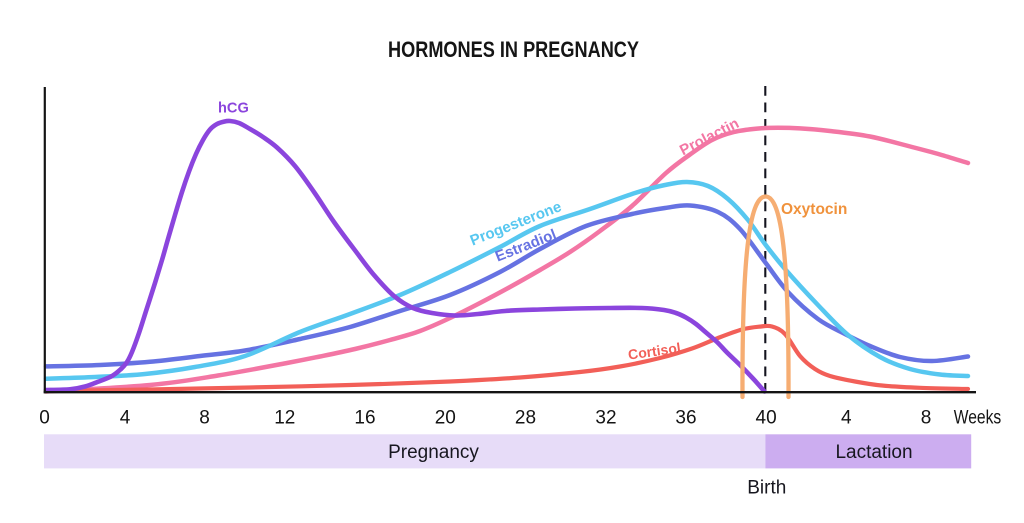 The height and width of the screenshot is (523, 1024). I want to click on svg-text: Cortisol, so click(654, 350).